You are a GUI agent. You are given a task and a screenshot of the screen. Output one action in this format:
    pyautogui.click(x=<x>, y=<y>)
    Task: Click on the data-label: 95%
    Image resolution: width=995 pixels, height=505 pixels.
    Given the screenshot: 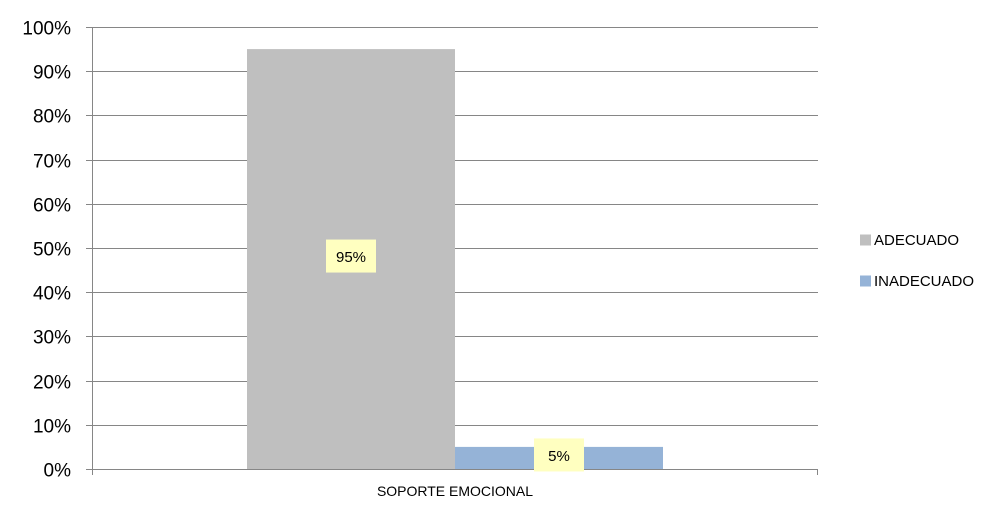 What is the action you would take?
    pyautogui.click(x=351, y=257)
    